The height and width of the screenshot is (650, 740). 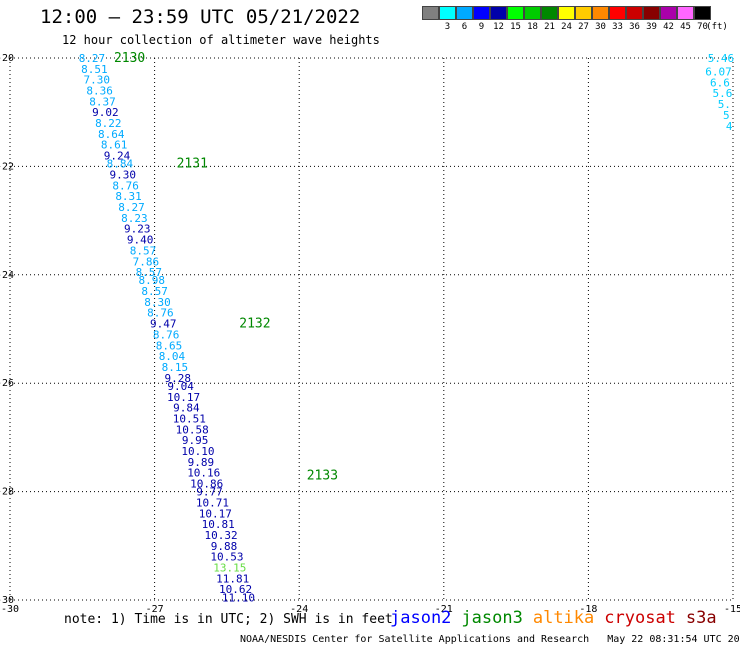 I want to click on mission-s3a: s3a, so click(x=701, y=618).